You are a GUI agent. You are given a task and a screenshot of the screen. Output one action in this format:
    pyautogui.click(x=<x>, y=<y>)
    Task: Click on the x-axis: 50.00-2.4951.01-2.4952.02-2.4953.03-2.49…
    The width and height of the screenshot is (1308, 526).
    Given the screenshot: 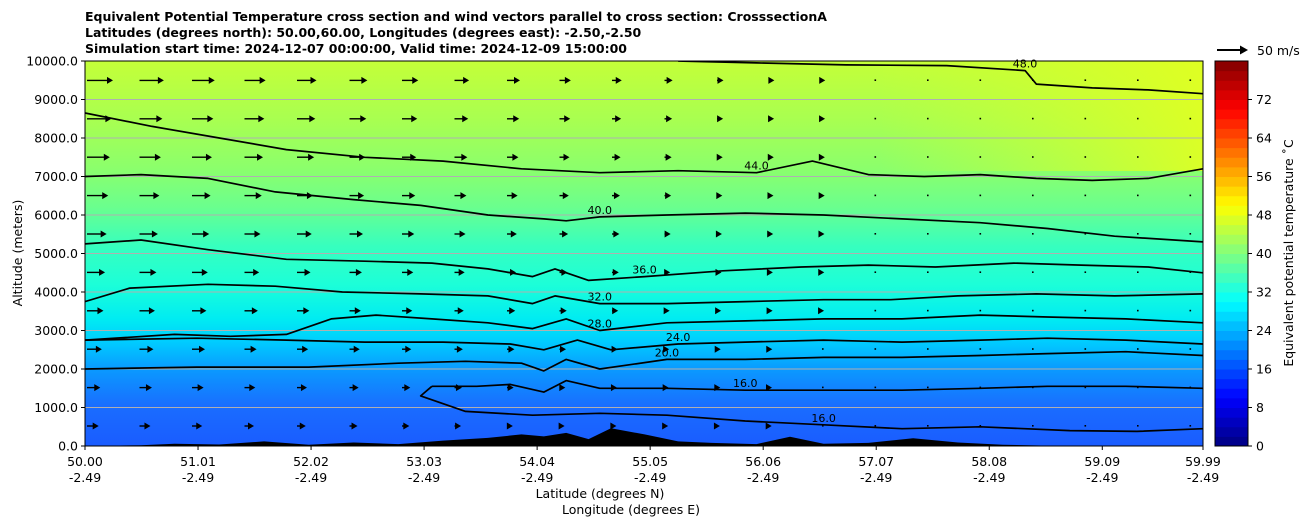 What is the action you would take?
    pyautogui.click(x=644, y=465)
    